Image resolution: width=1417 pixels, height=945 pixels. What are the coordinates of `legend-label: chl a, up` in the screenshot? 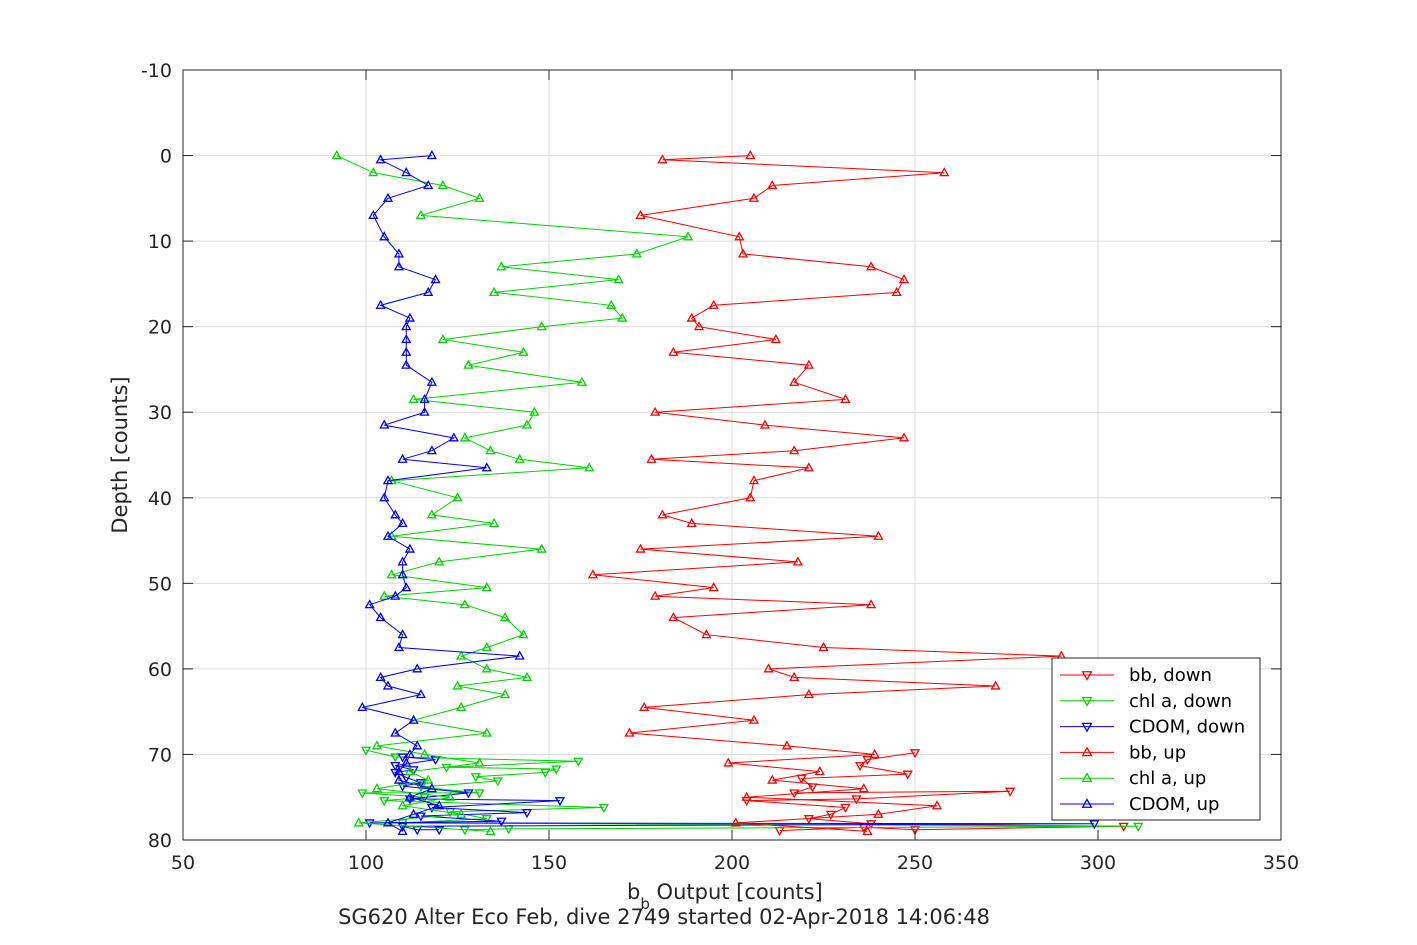 It's located at (1167, 778).